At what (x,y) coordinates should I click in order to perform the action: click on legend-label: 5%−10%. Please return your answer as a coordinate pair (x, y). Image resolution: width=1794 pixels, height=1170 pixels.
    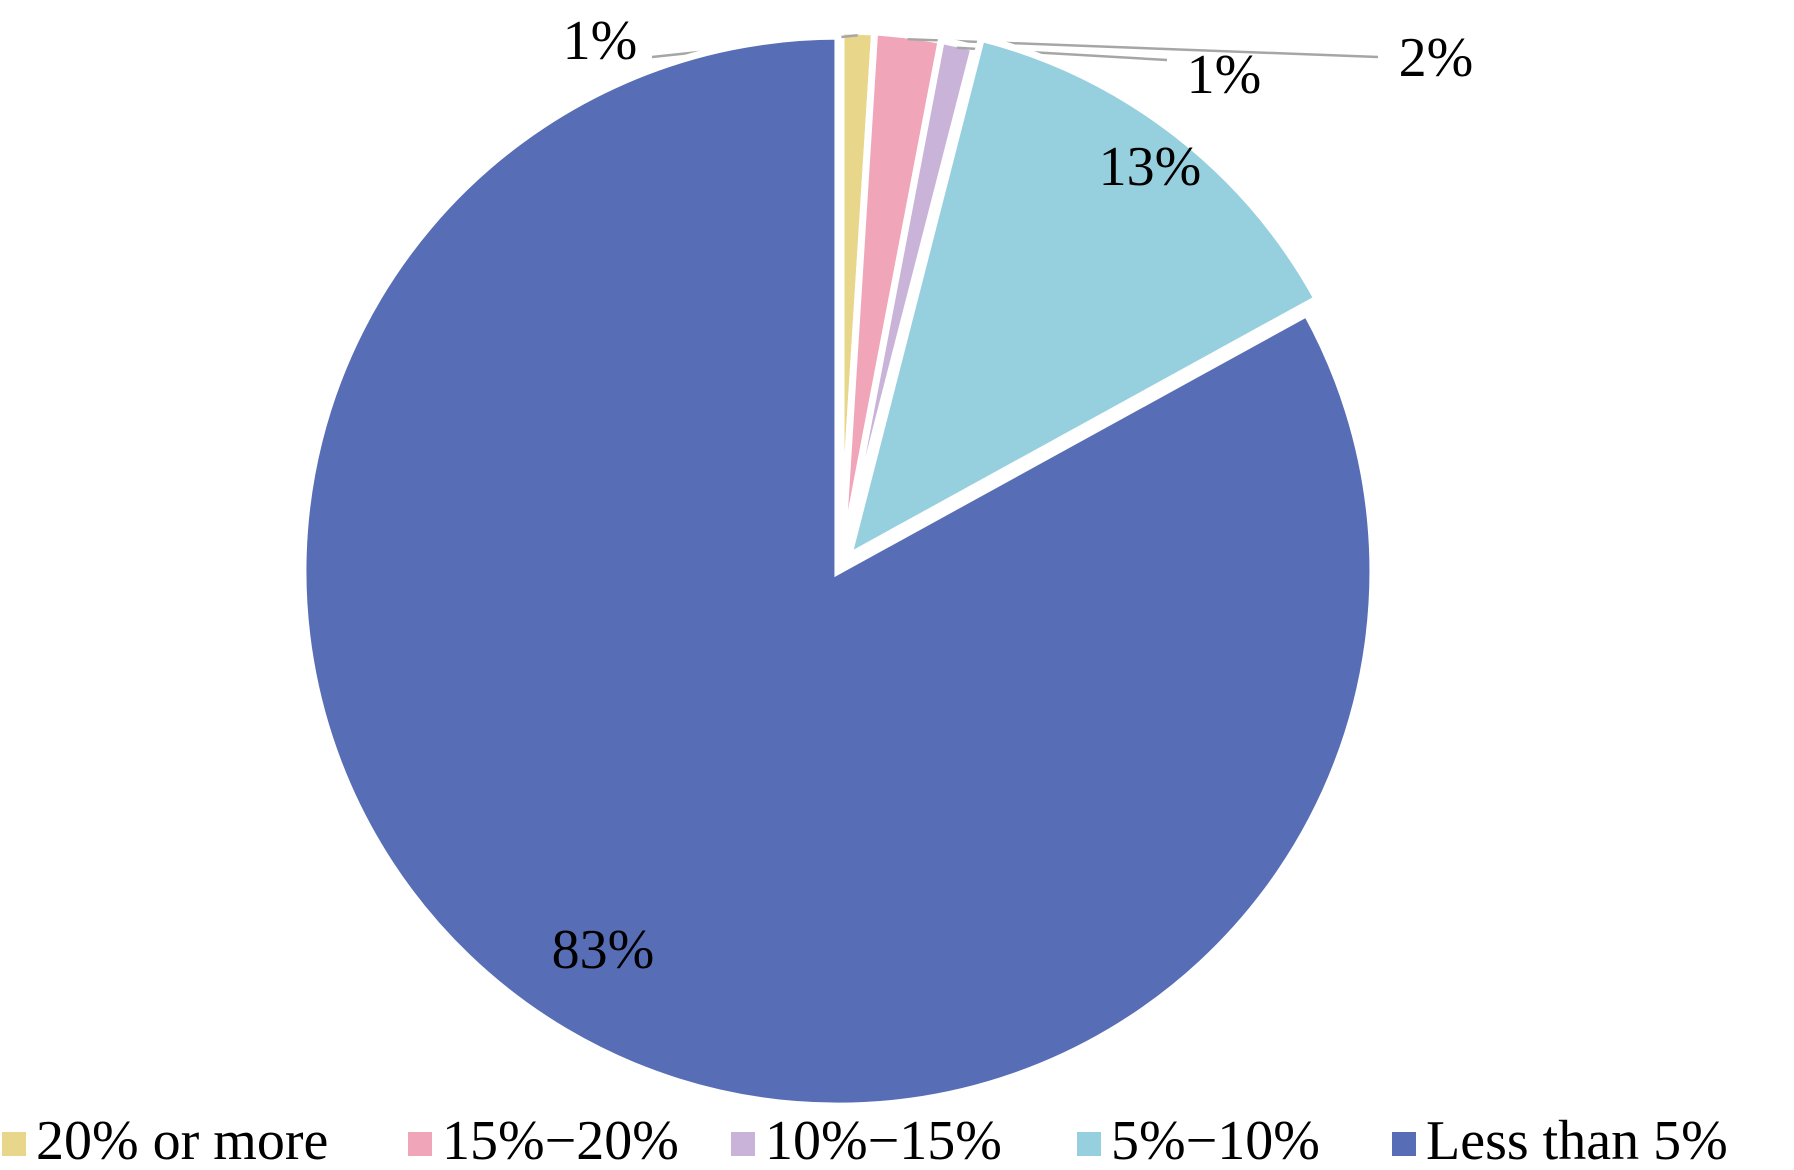
    Looking at the image, I should click on (1215, 1140).